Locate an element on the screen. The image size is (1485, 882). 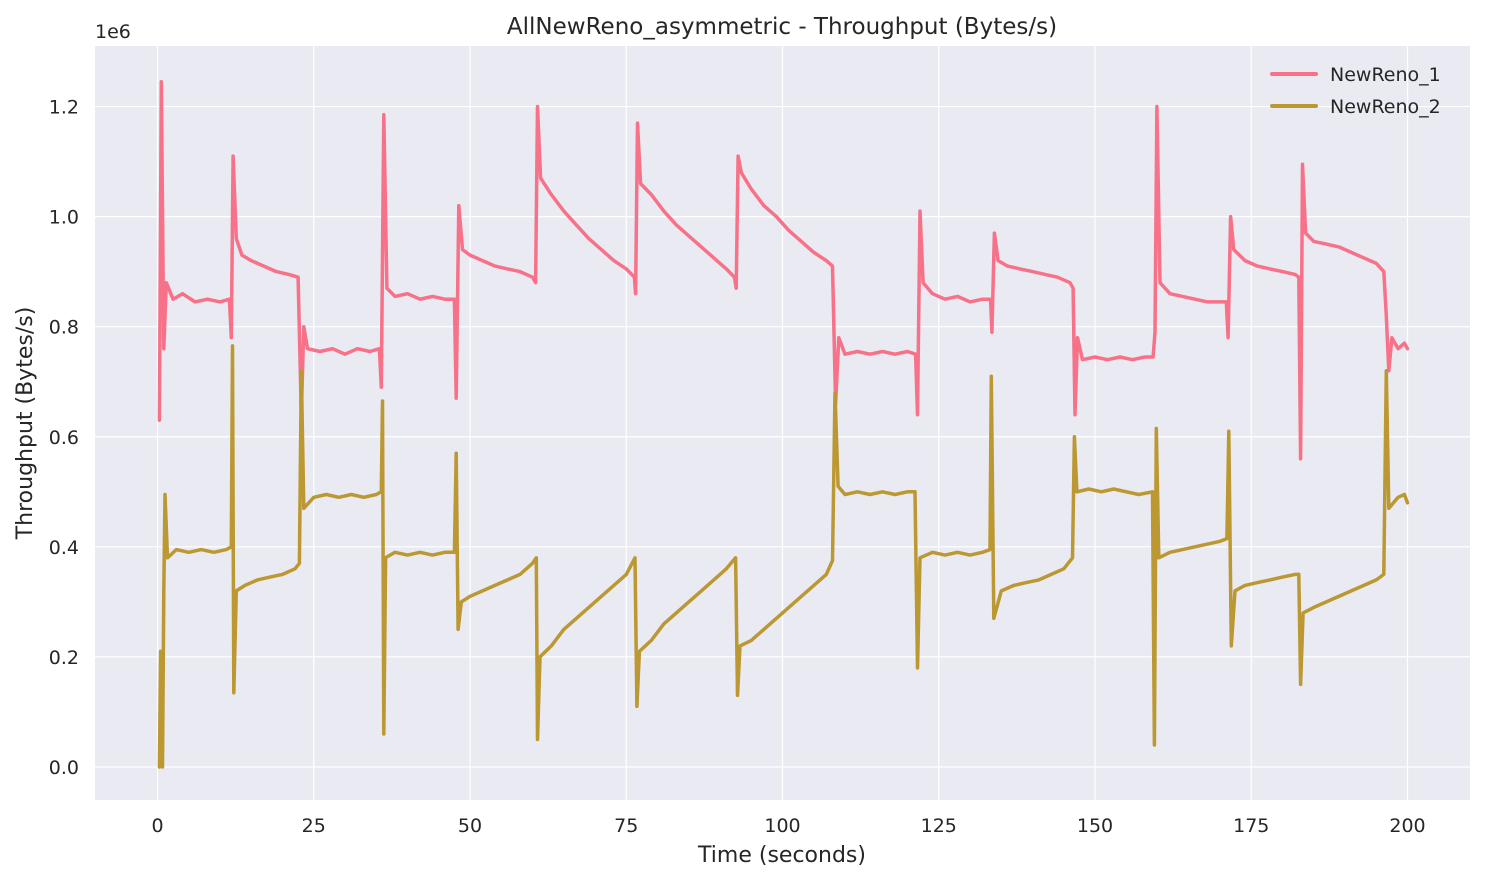
y-tick-label: 1.0 is located at coordinates (64, 218).